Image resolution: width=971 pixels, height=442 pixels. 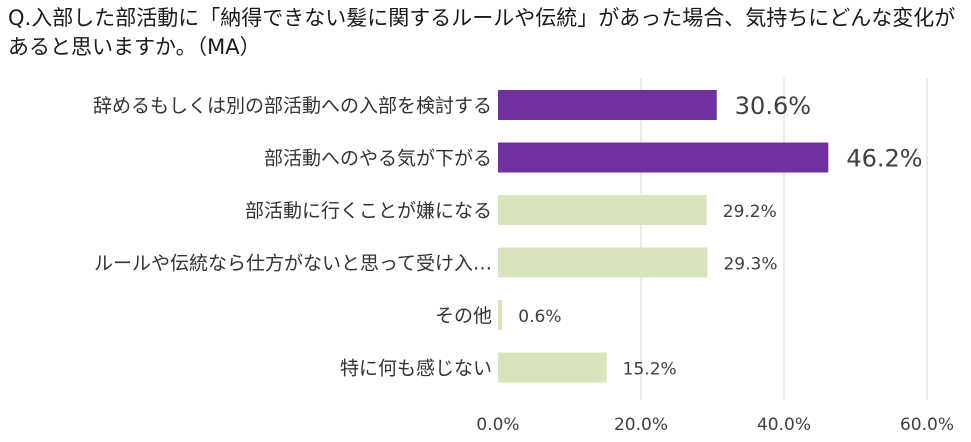 I want to click on x-tick-label: 0.0%, so click(x=497, y=425).